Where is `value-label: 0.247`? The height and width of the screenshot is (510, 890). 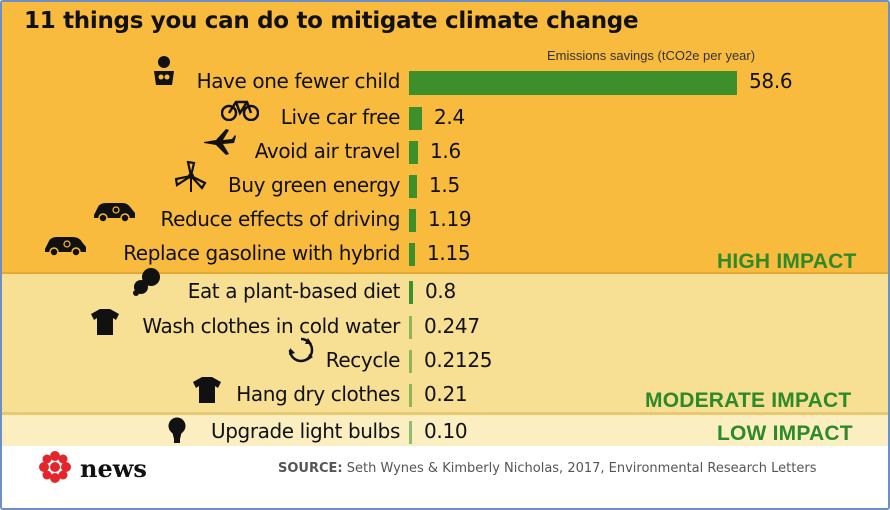
value-label: 0.247 is located at coordinates (452, 326).